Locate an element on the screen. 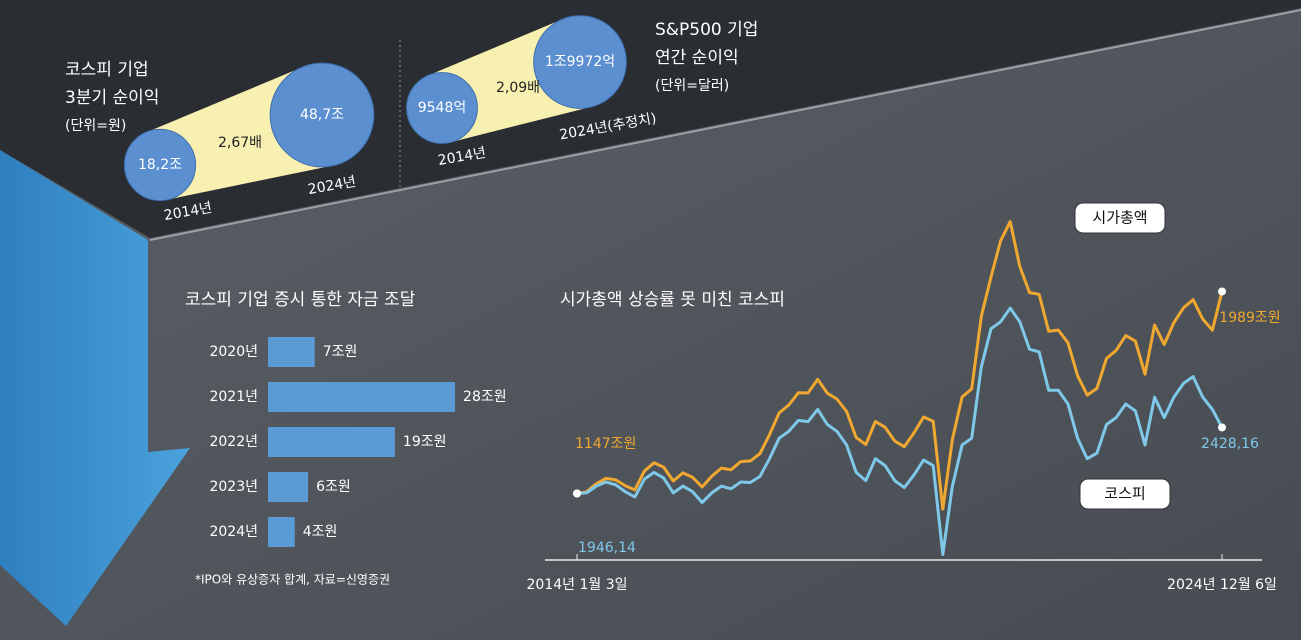 The width and height of the screenshot is (1301, 640). chart-title: 코스피 기업 증시 통한 자금 조달 is located at coordinates (300, 300).